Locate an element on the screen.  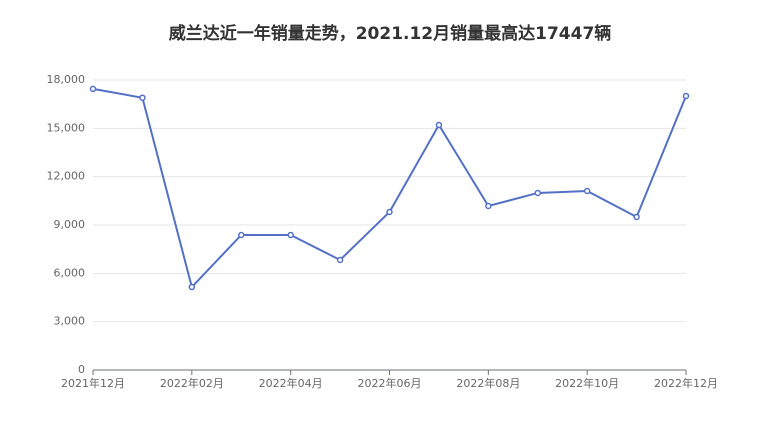
y-tick-label: 12,000 is located at coordinates (66, 176).